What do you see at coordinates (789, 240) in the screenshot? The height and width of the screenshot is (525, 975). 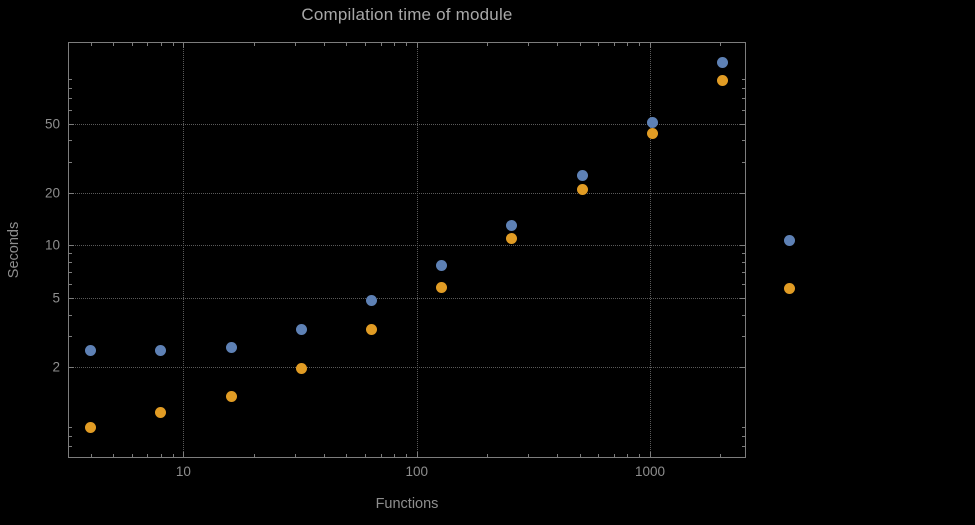 I see `legend-marker-series-blue` at bounding box center [789, 240].